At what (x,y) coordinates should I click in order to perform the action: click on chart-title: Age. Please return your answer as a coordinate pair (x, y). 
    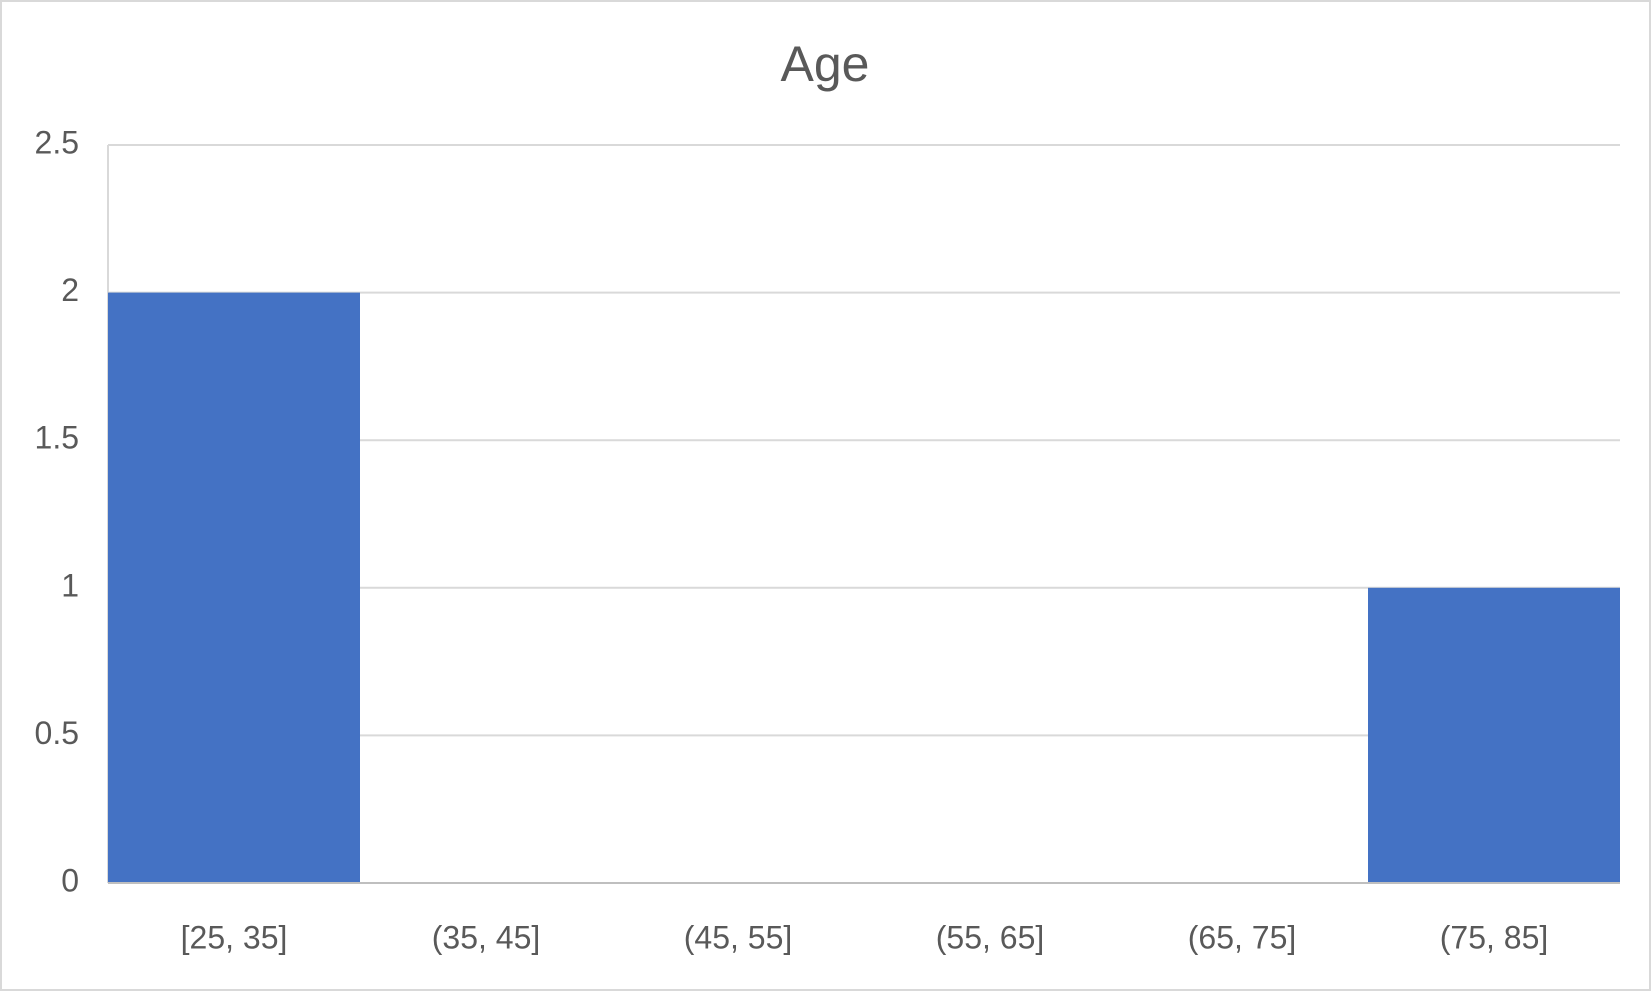
    Looking at the image, I should click on (825, 64).